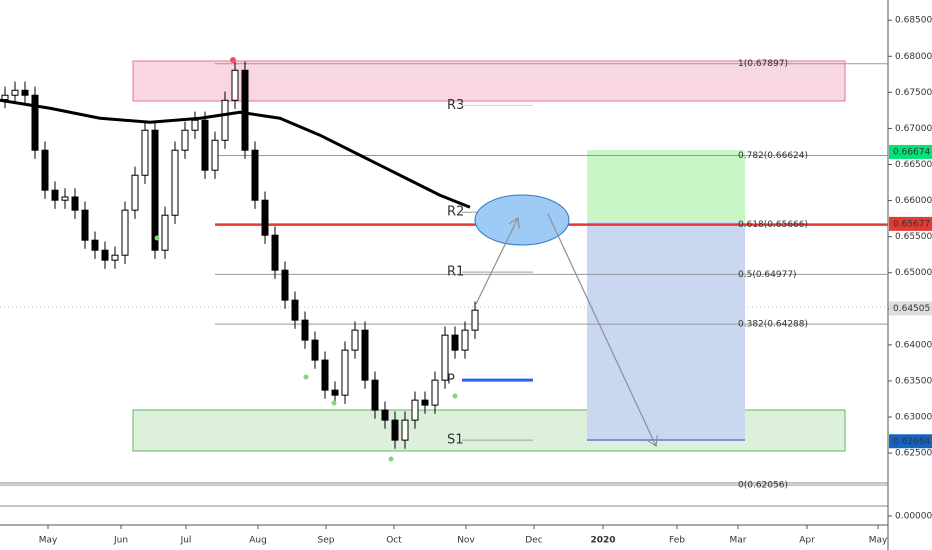 The height and width of the screenshot is (550, 932). Describe the element at coordinates (666, 186) in the screenshot. I see `profit-area` at that location.